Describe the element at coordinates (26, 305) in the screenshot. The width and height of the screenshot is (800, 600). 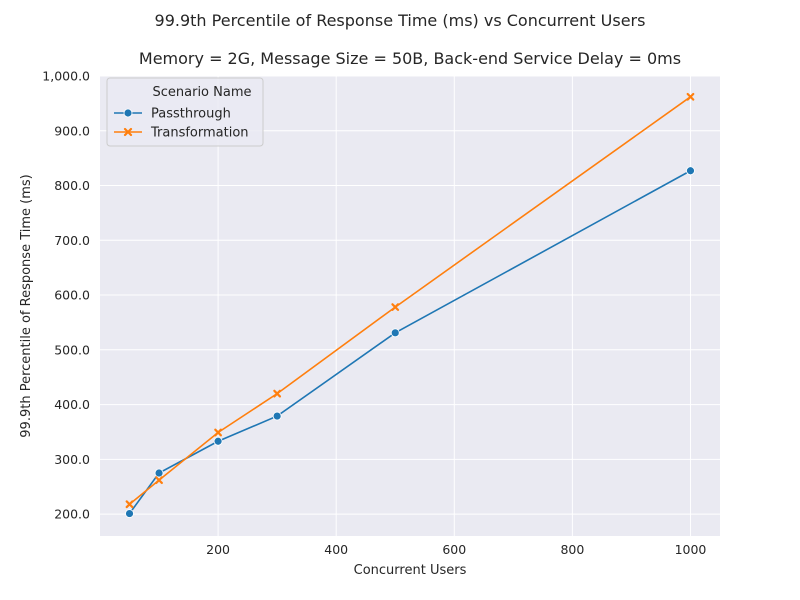
I see `y-axis-label: 99.9th Percentile of Response Time (ms)` at that location.